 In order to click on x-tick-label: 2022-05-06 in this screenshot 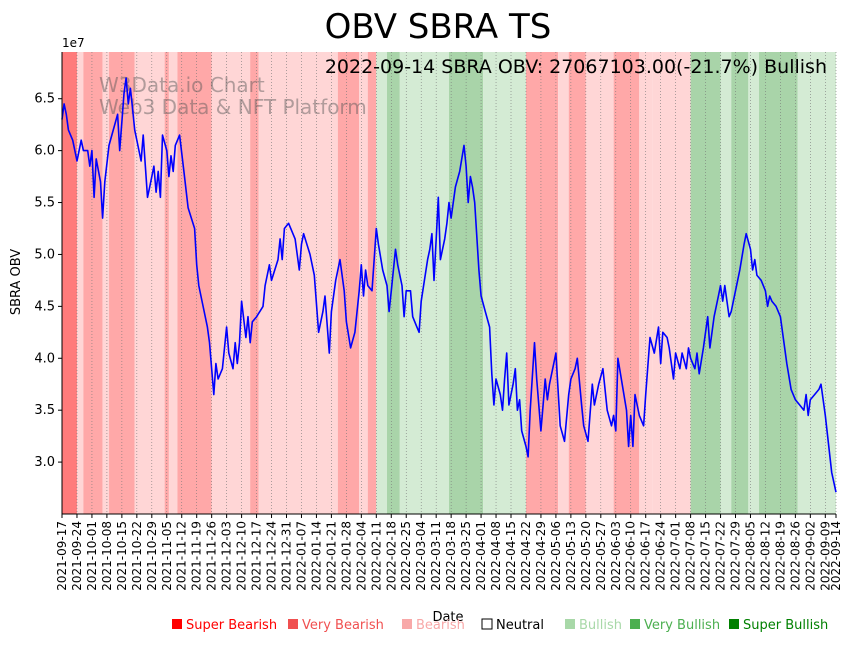, I will do `click(556, 556)`.